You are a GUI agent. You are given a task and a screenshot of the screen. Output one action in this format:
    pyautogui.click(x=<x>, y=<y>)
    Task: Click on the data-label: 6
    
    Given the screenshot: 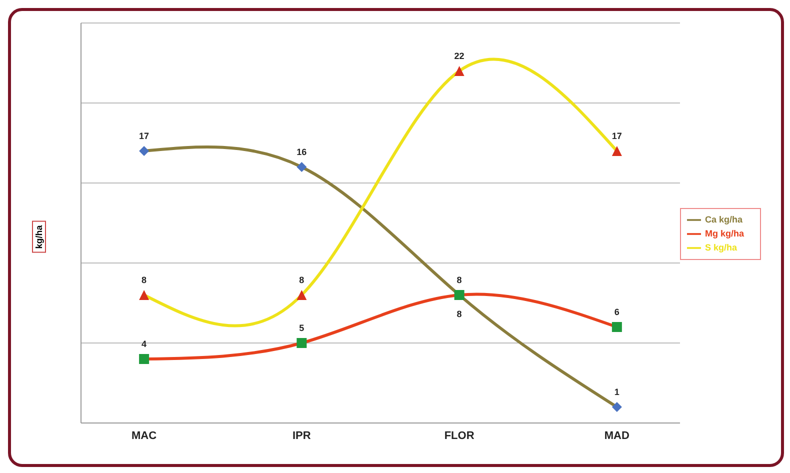 What is the action you would take?
    pyautogui.click(x=617, y=312)
    